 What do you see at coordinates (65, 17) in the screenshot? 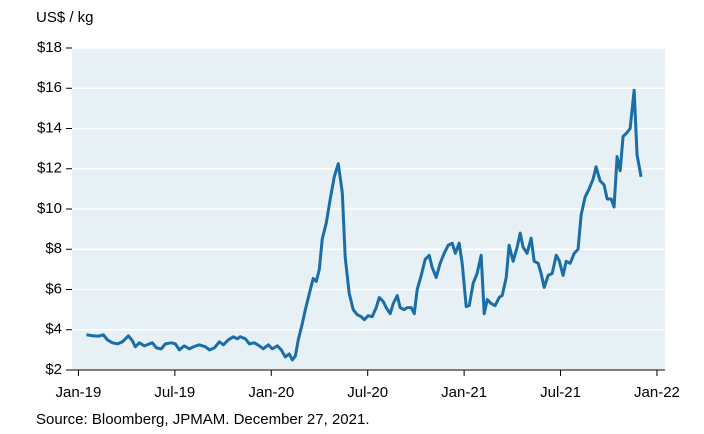
I see `subtitle: US$ / kg` at bounding box center [65, 17].